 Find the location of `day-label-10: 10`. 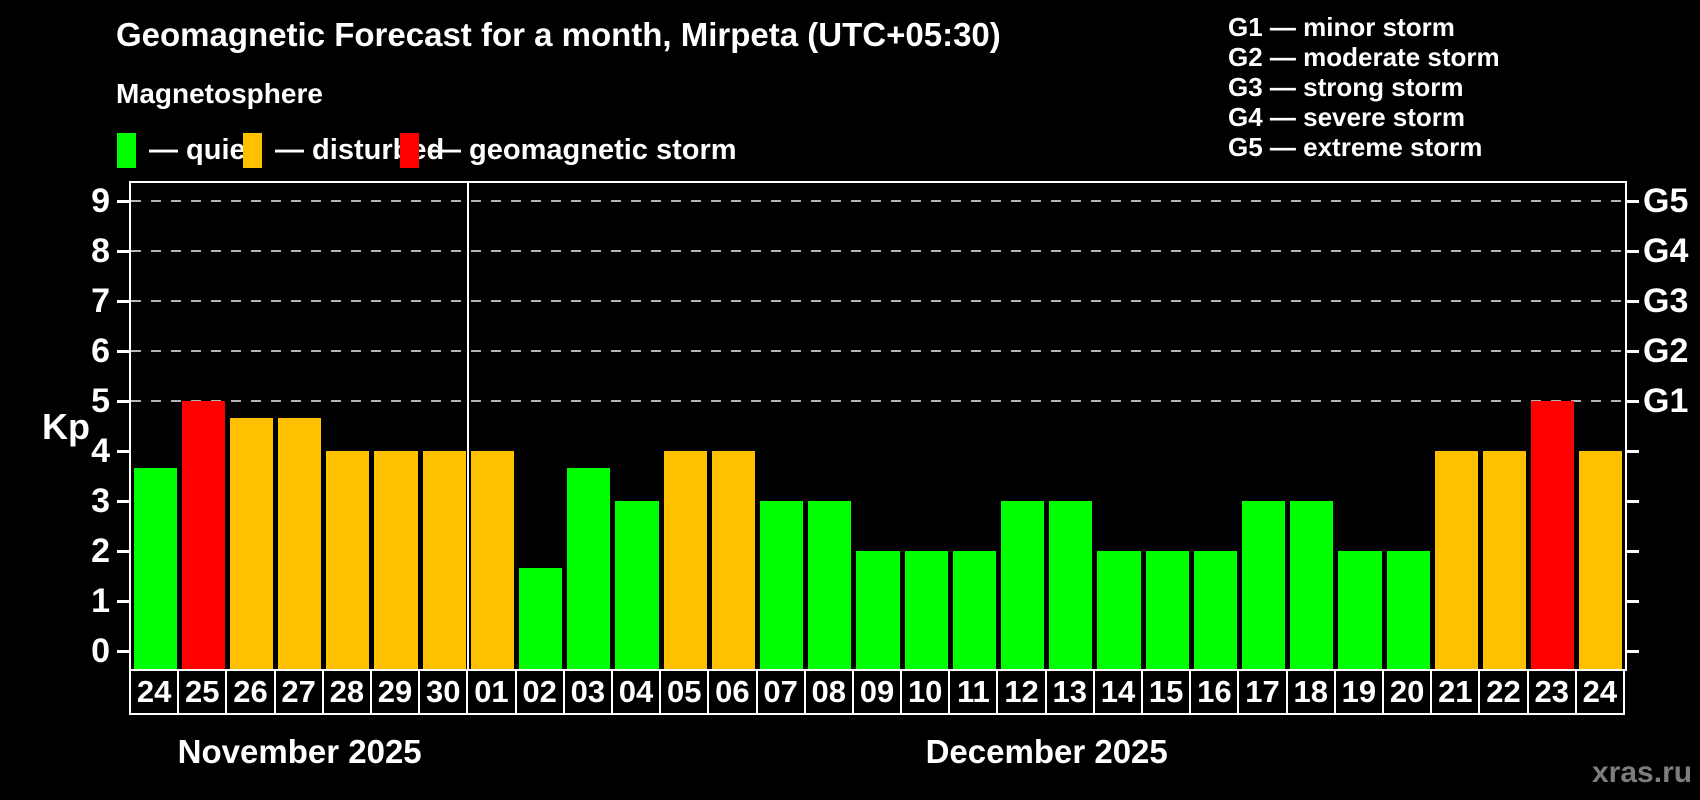

day-label-10: 10 is located at coordinates (925, 692).